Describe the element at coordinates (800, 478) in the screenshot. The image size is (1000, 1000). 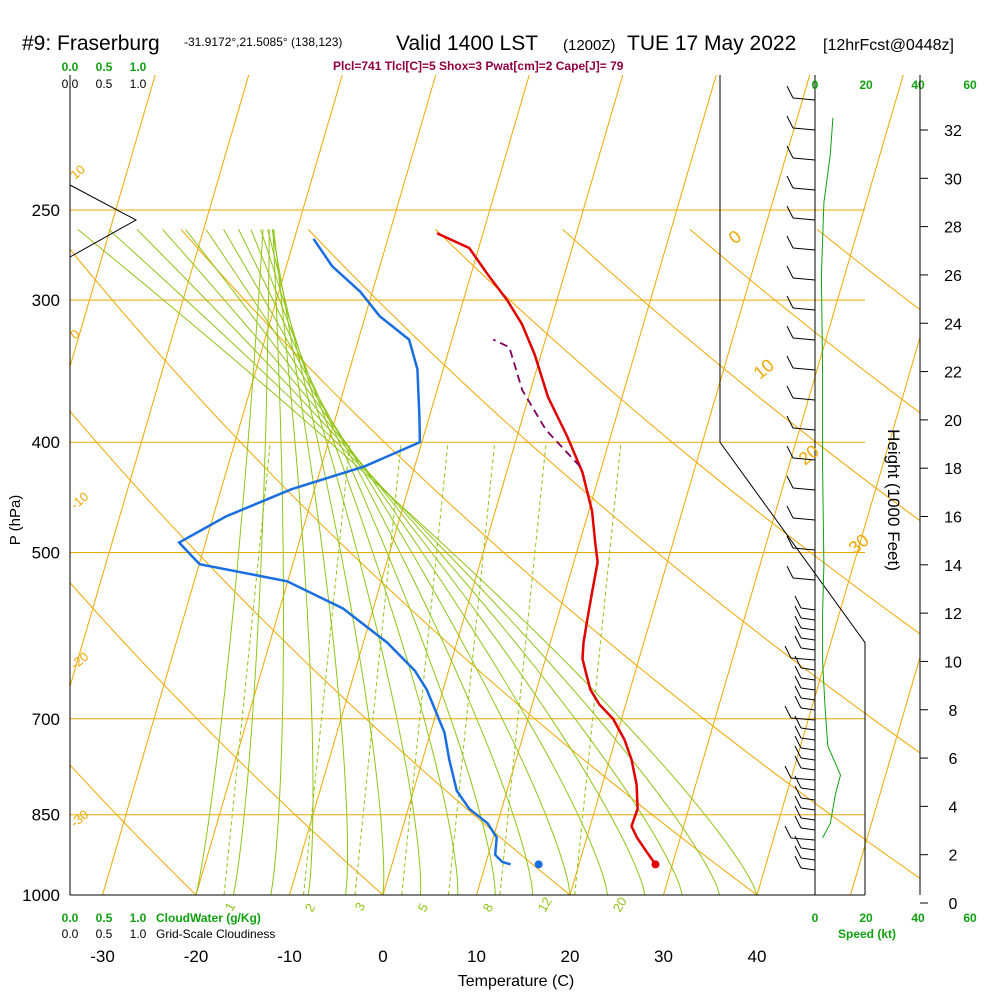
I see `wind-barbs` at that location.